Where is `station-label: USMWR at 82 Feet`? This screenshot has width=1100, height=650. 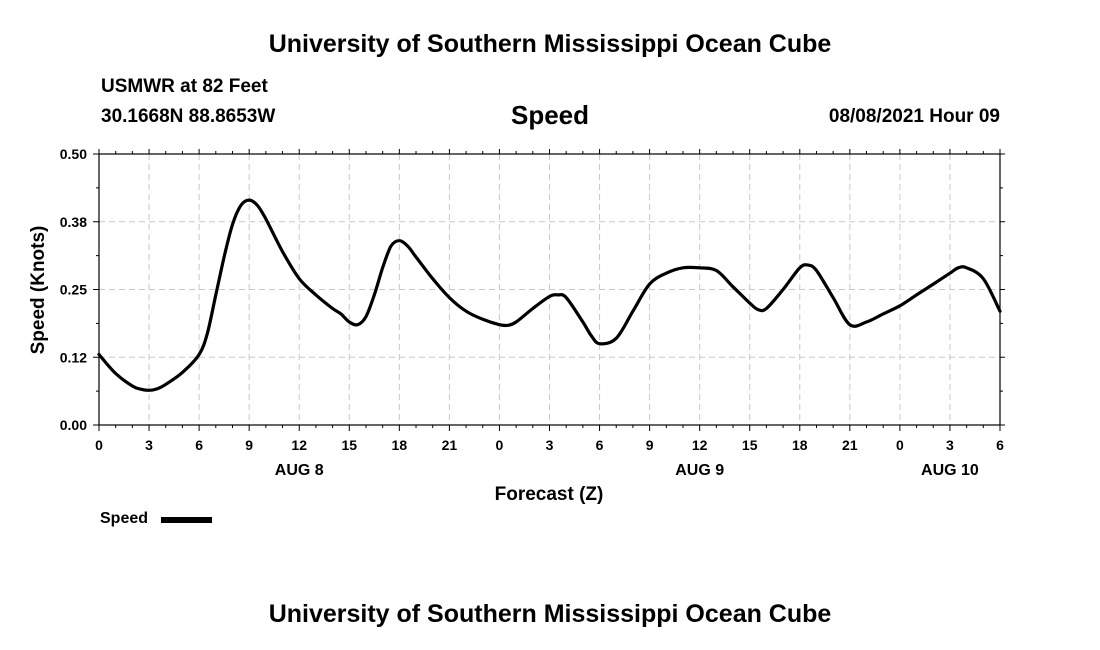
station-label: USMWR at 82 Feet is located at coordinates (184, 86).